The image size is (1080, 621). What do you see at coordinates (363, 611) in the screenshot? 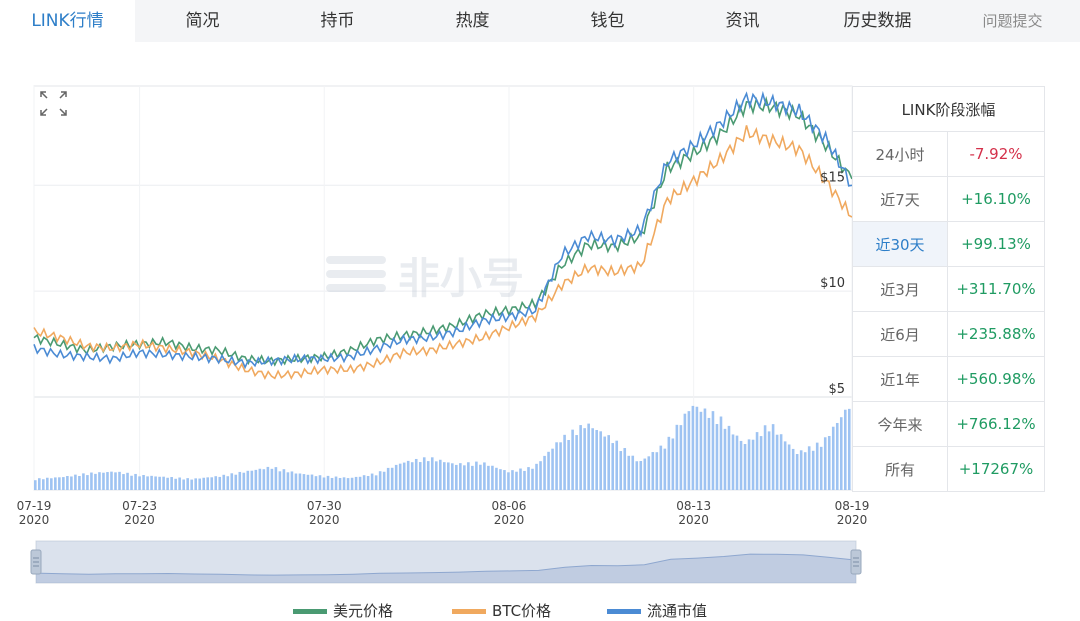
I see `legend-label: 美元价格` at bounding box center [363, 611].